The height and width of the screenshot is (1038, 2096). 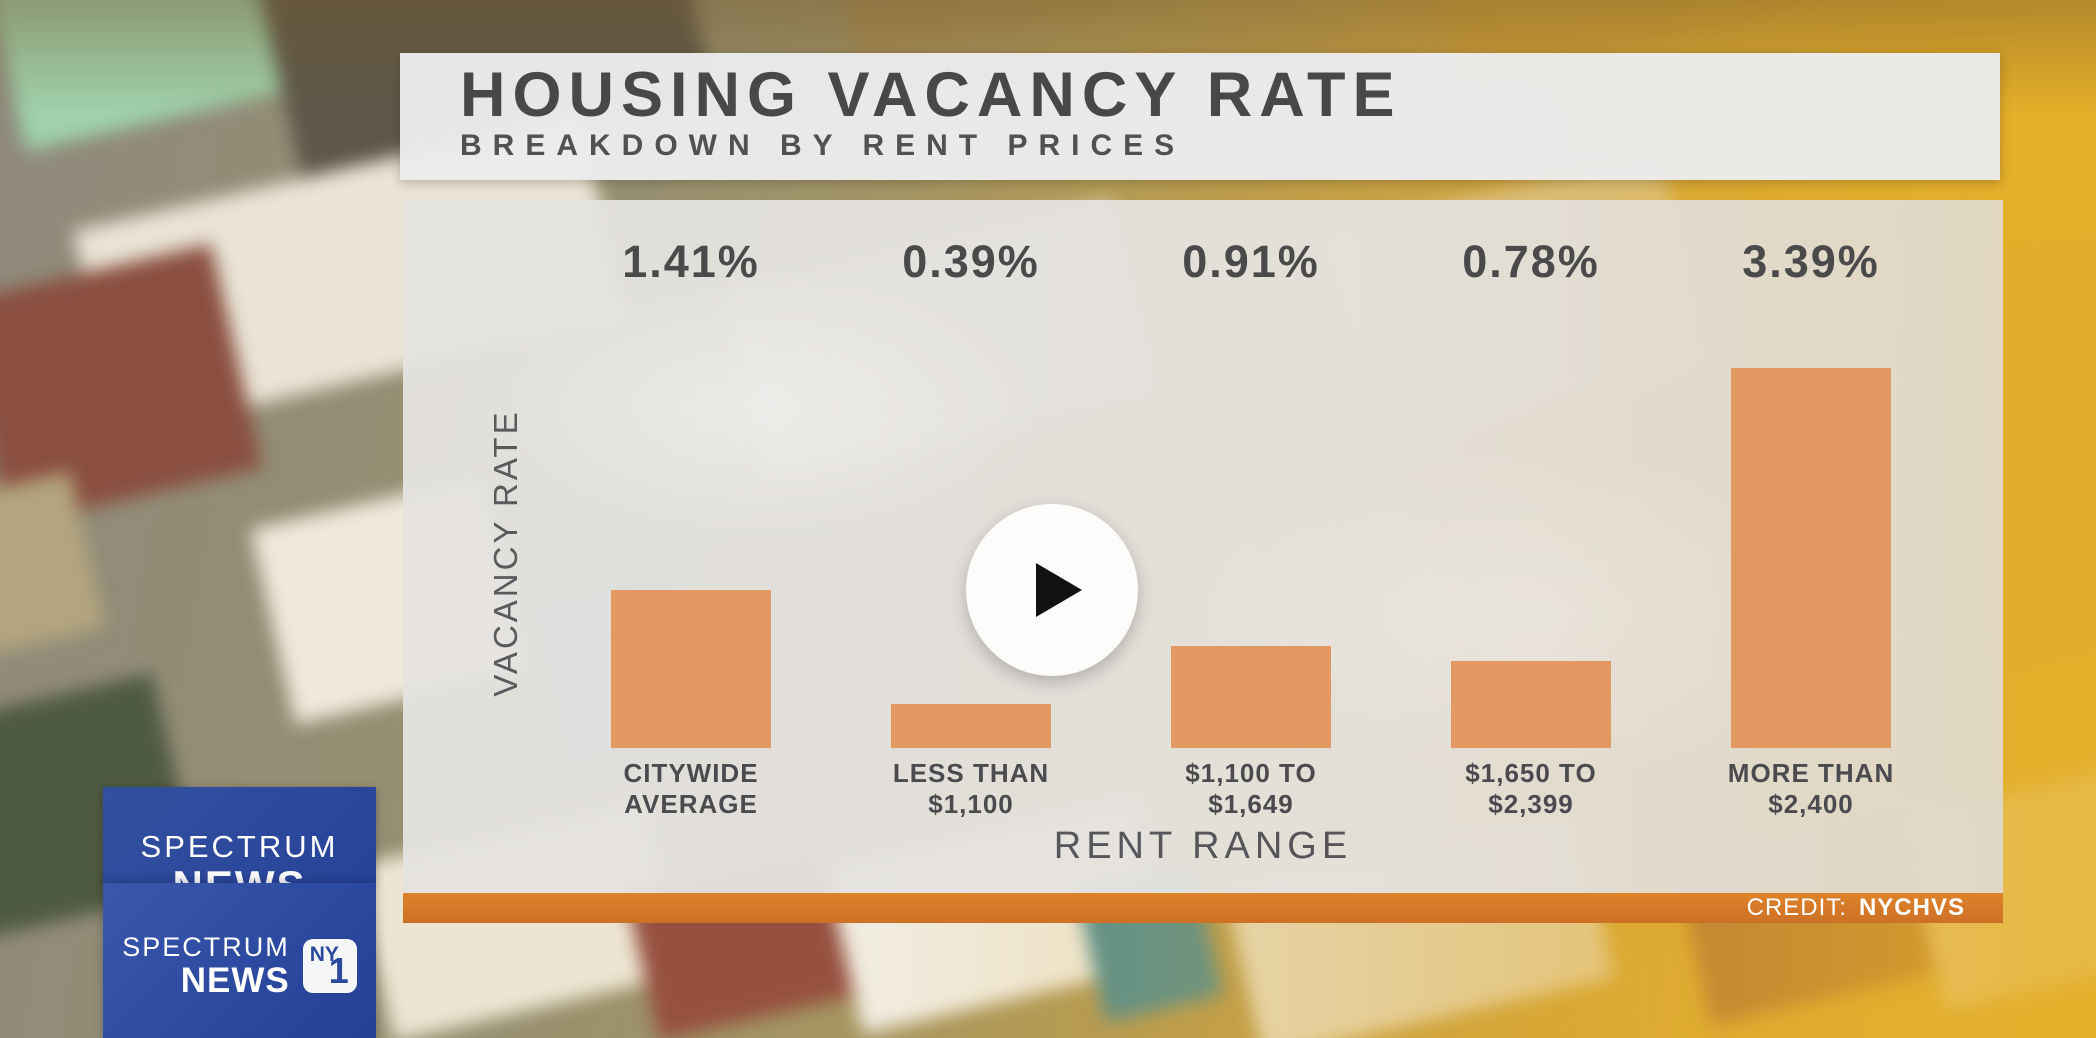 What do you see at coordinates (1251, 773) in the screenshot?
I see `category-label-line: $1,100 TO` at bounding box center [1251, 773].